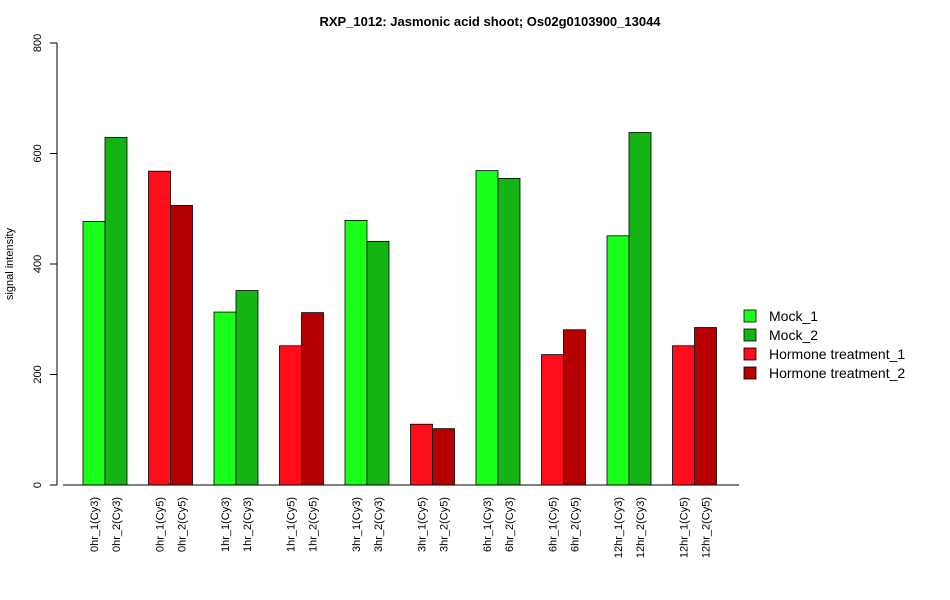  What do you see at coordinates (38, 153) in the screenshot?
I see `y-tick-label: 600` at bounding box center [38, 153].